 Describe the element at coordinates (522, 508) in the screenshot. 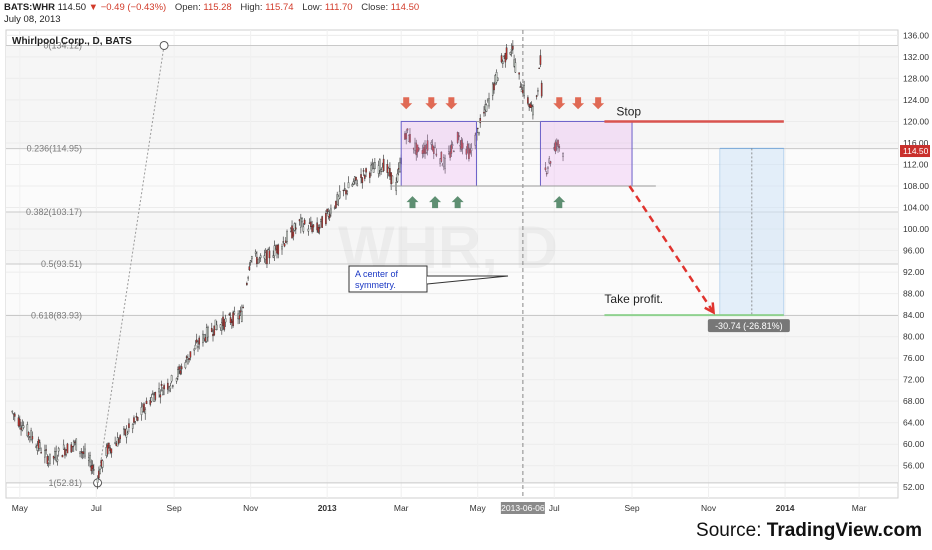

I see `cursor-date-tag` at that location.